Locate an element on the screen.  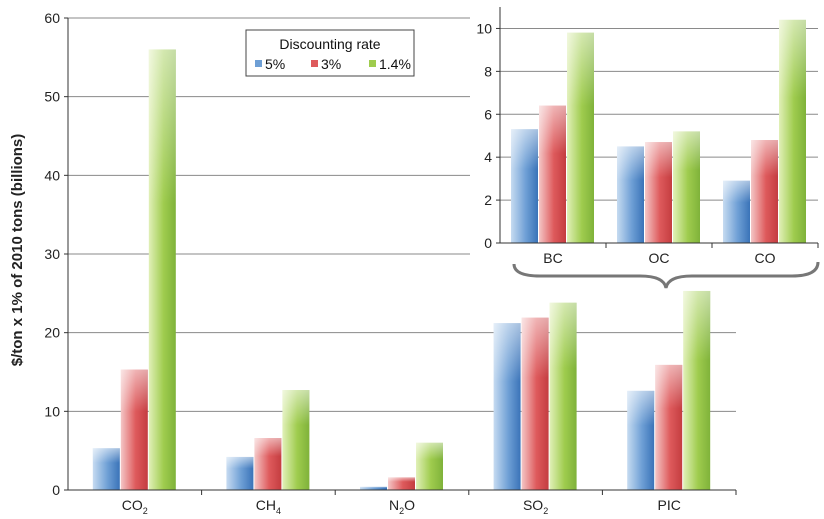
main-x-label-pic: PIC is located at coordinates (669, 505).